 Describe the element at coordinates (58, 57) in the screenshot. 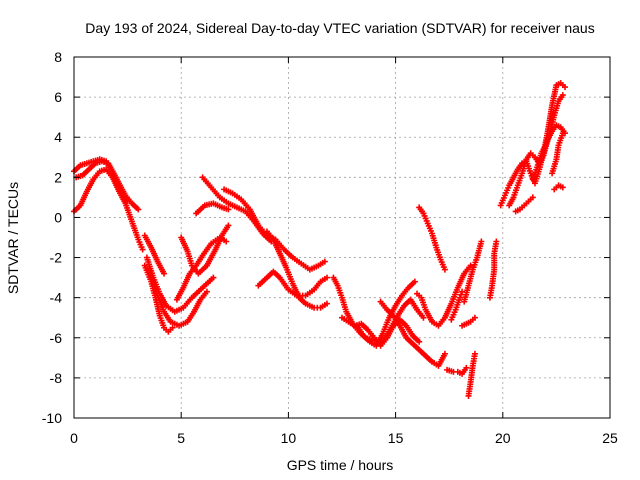

I see `y-tick-label: 8` at that location.